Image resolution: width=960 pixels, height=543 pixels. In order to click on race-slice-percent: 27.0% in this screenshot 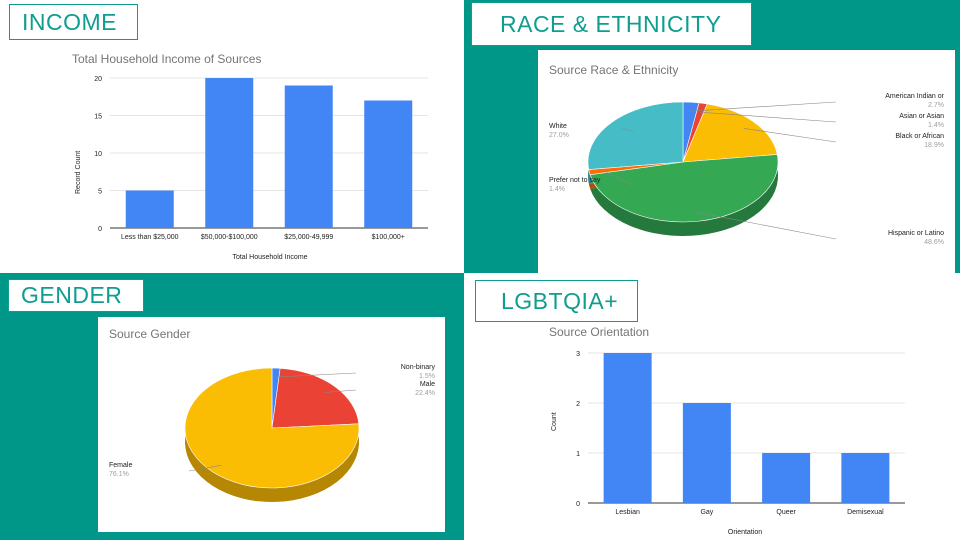, I will do `click(559, 135)`.